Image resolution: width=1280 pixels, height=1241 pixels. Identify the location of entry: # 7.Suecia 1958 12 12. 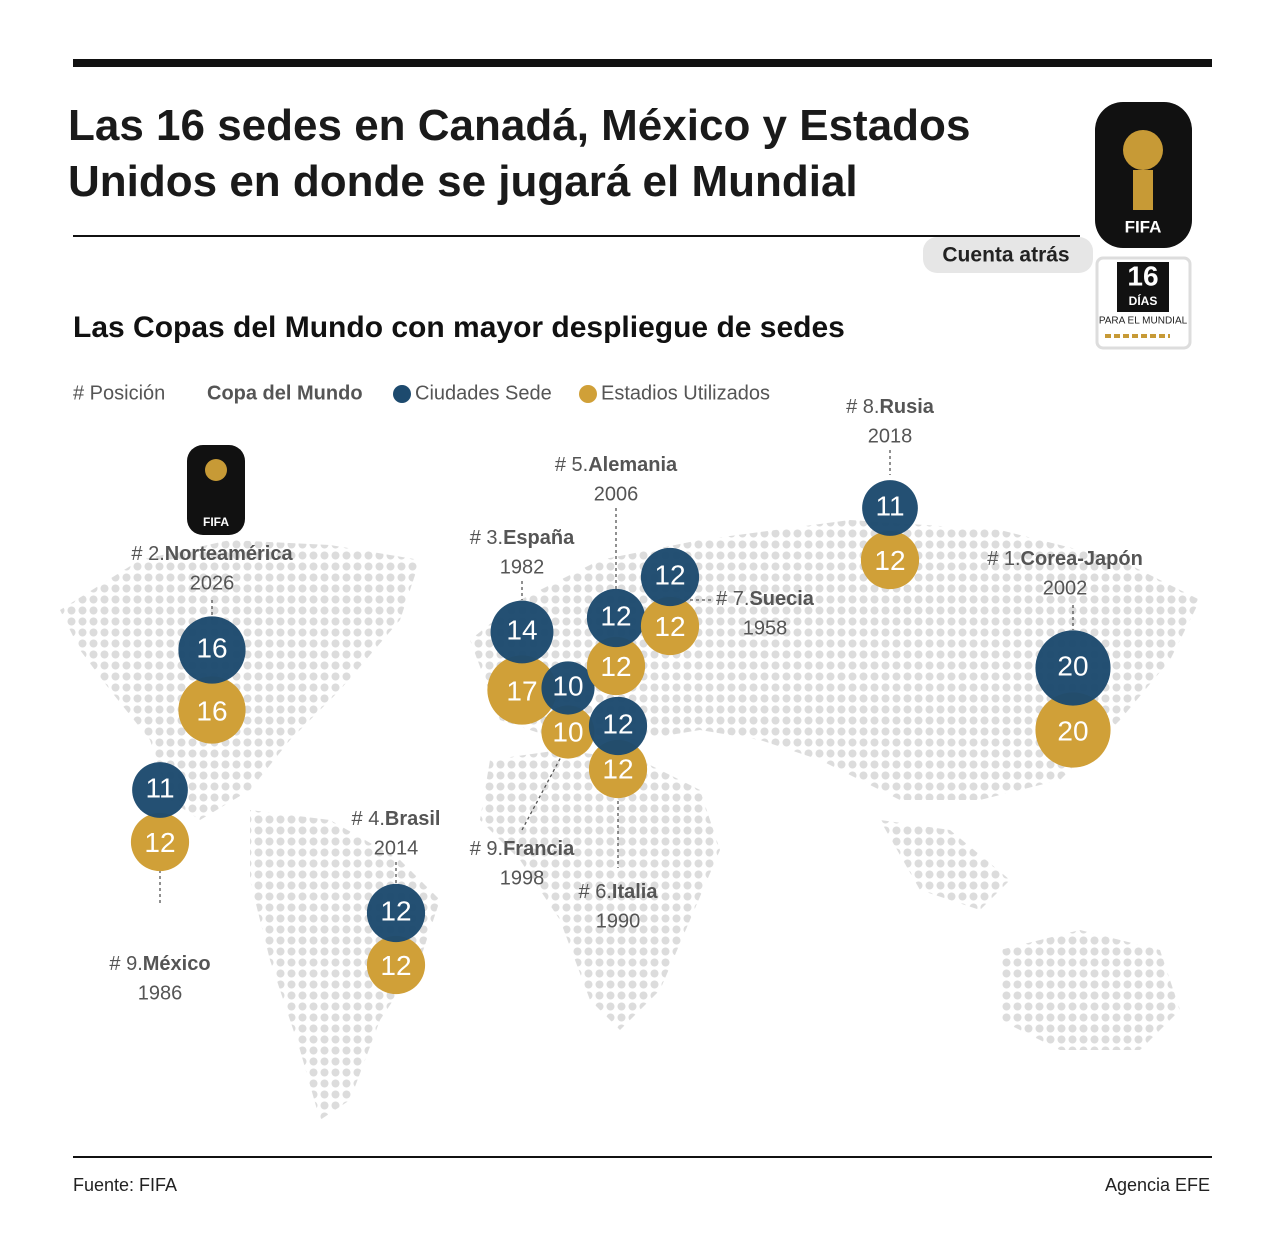
(727, 601).